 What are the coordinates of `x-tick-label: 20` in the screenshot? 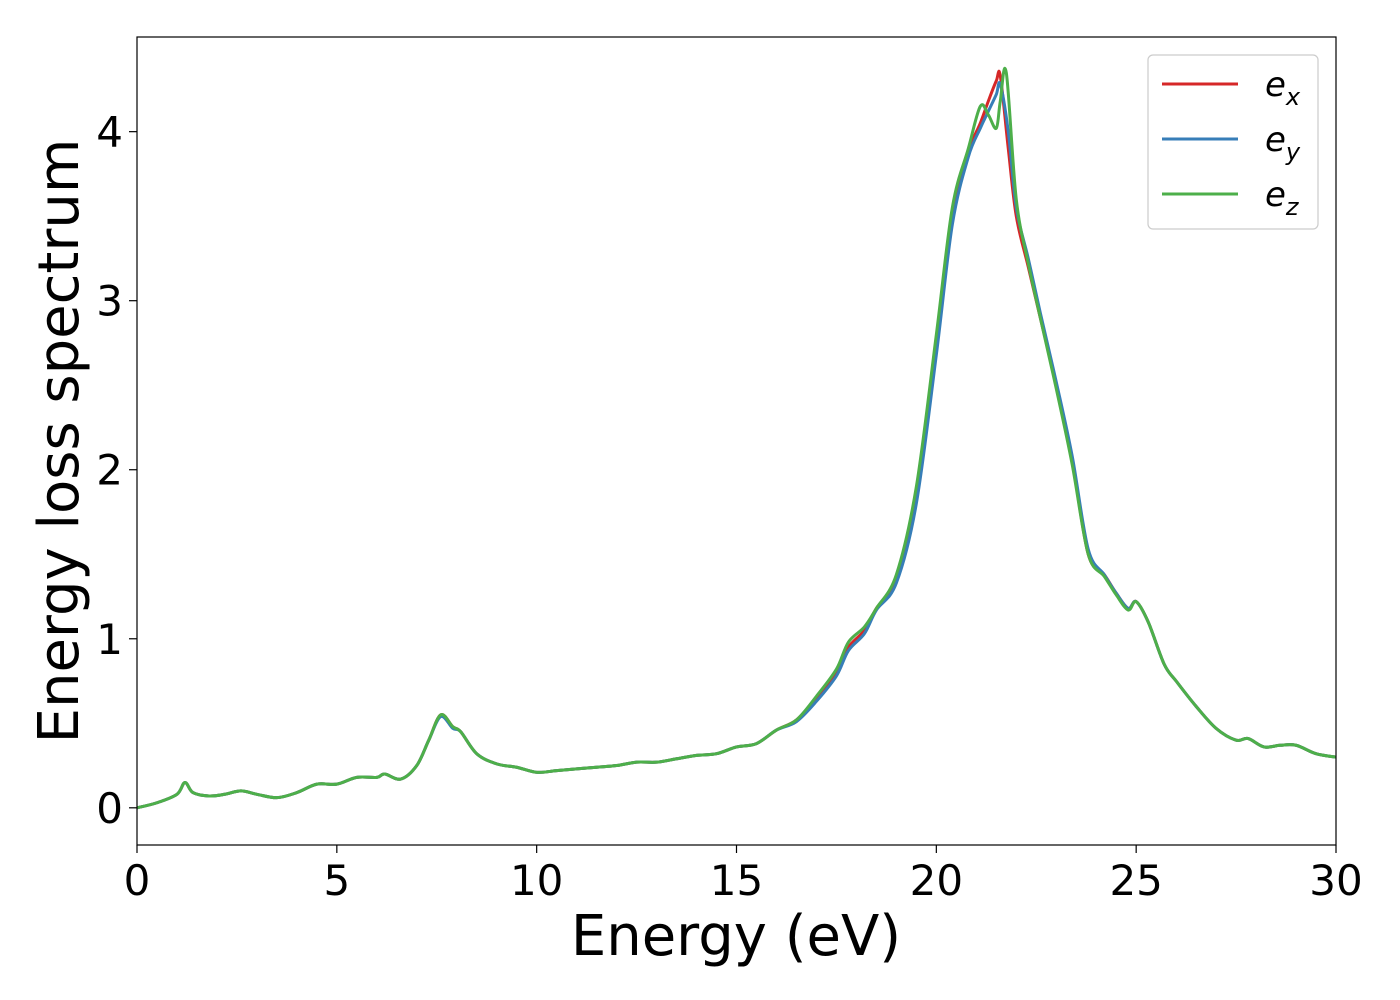 It's located at (936, 880).